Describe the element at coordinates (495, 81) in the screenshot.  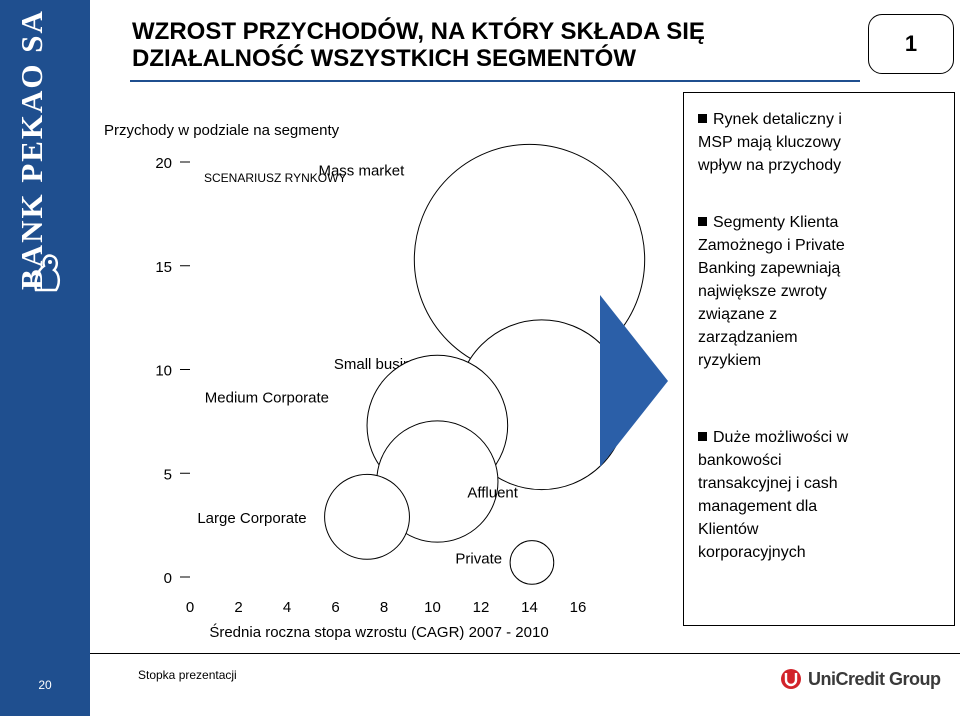
I see `title-rule` at that location.